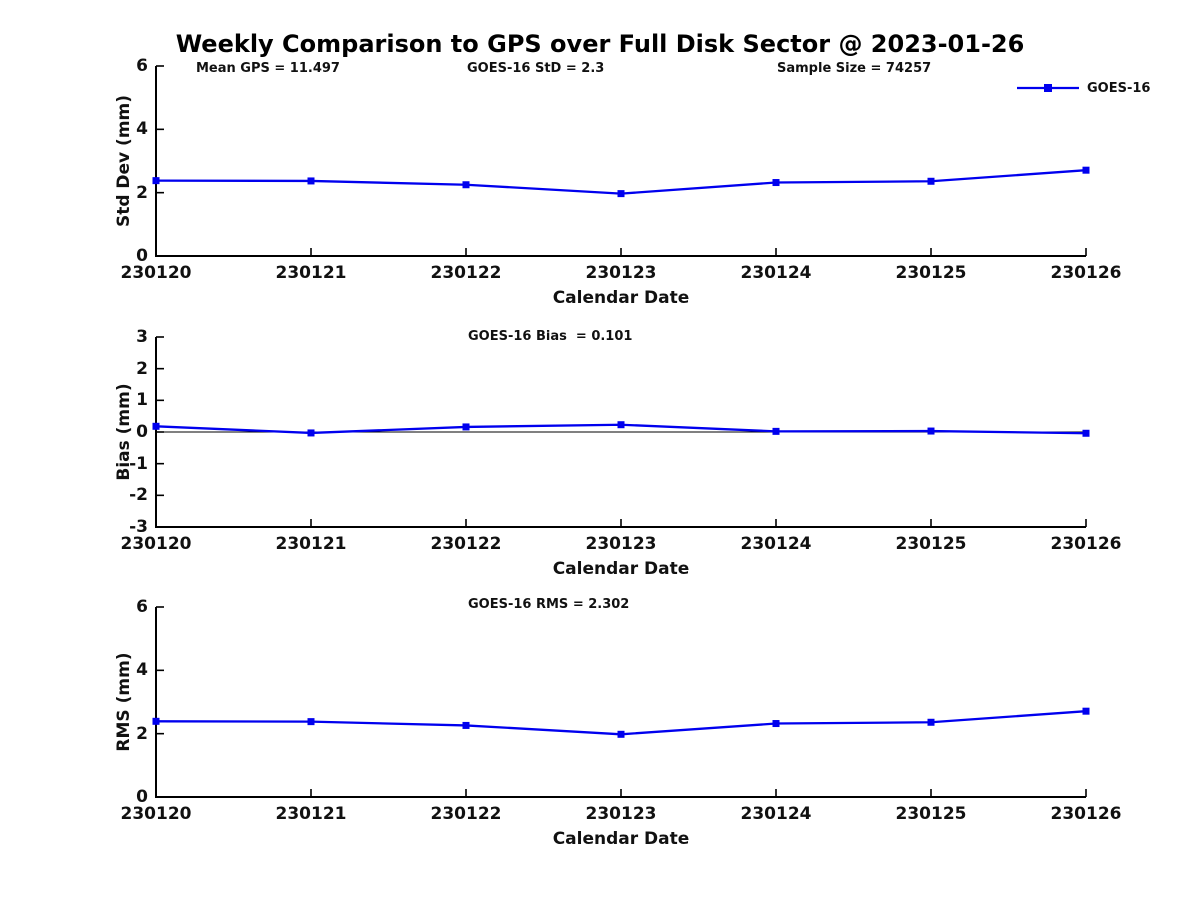 The width and height of the screenshot is (1200, 900). What do you see at coordinates (621, 839) in the screenshot?
I see `x-axis-label-3: Calendar Date` at bounding box center [621, 839].